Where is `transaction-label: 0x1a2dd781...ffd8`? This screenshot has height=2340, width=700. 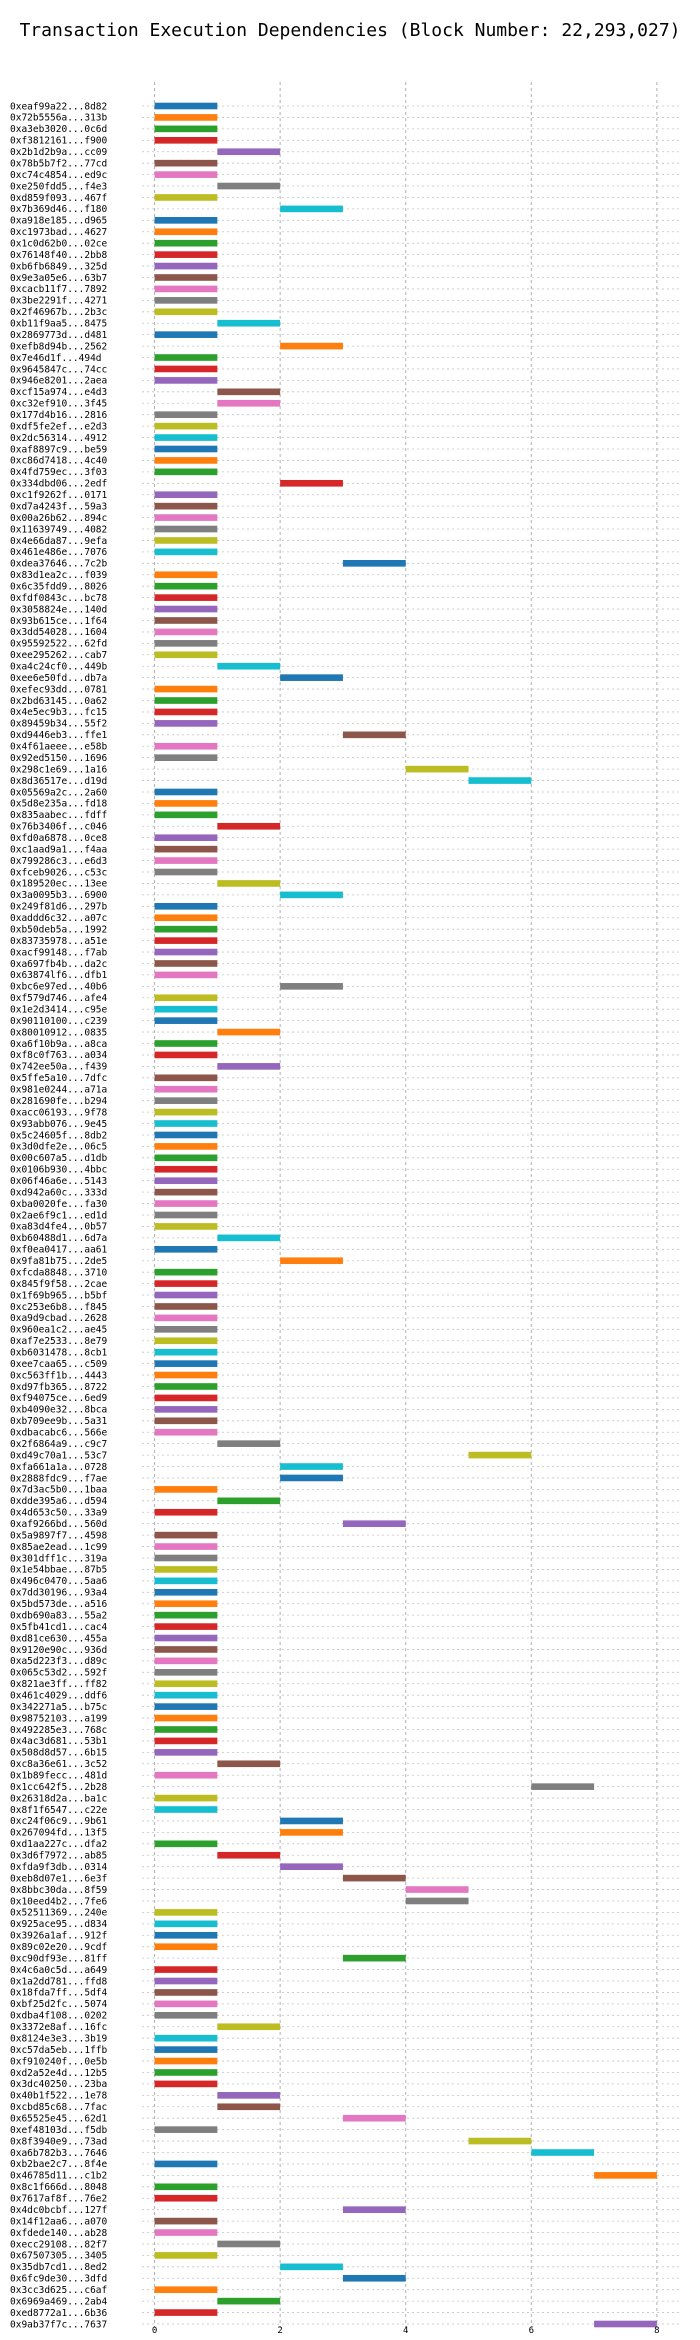 transaction-label: 0x1a2dd781...ffd8 is located at coordinates (59, 1981).